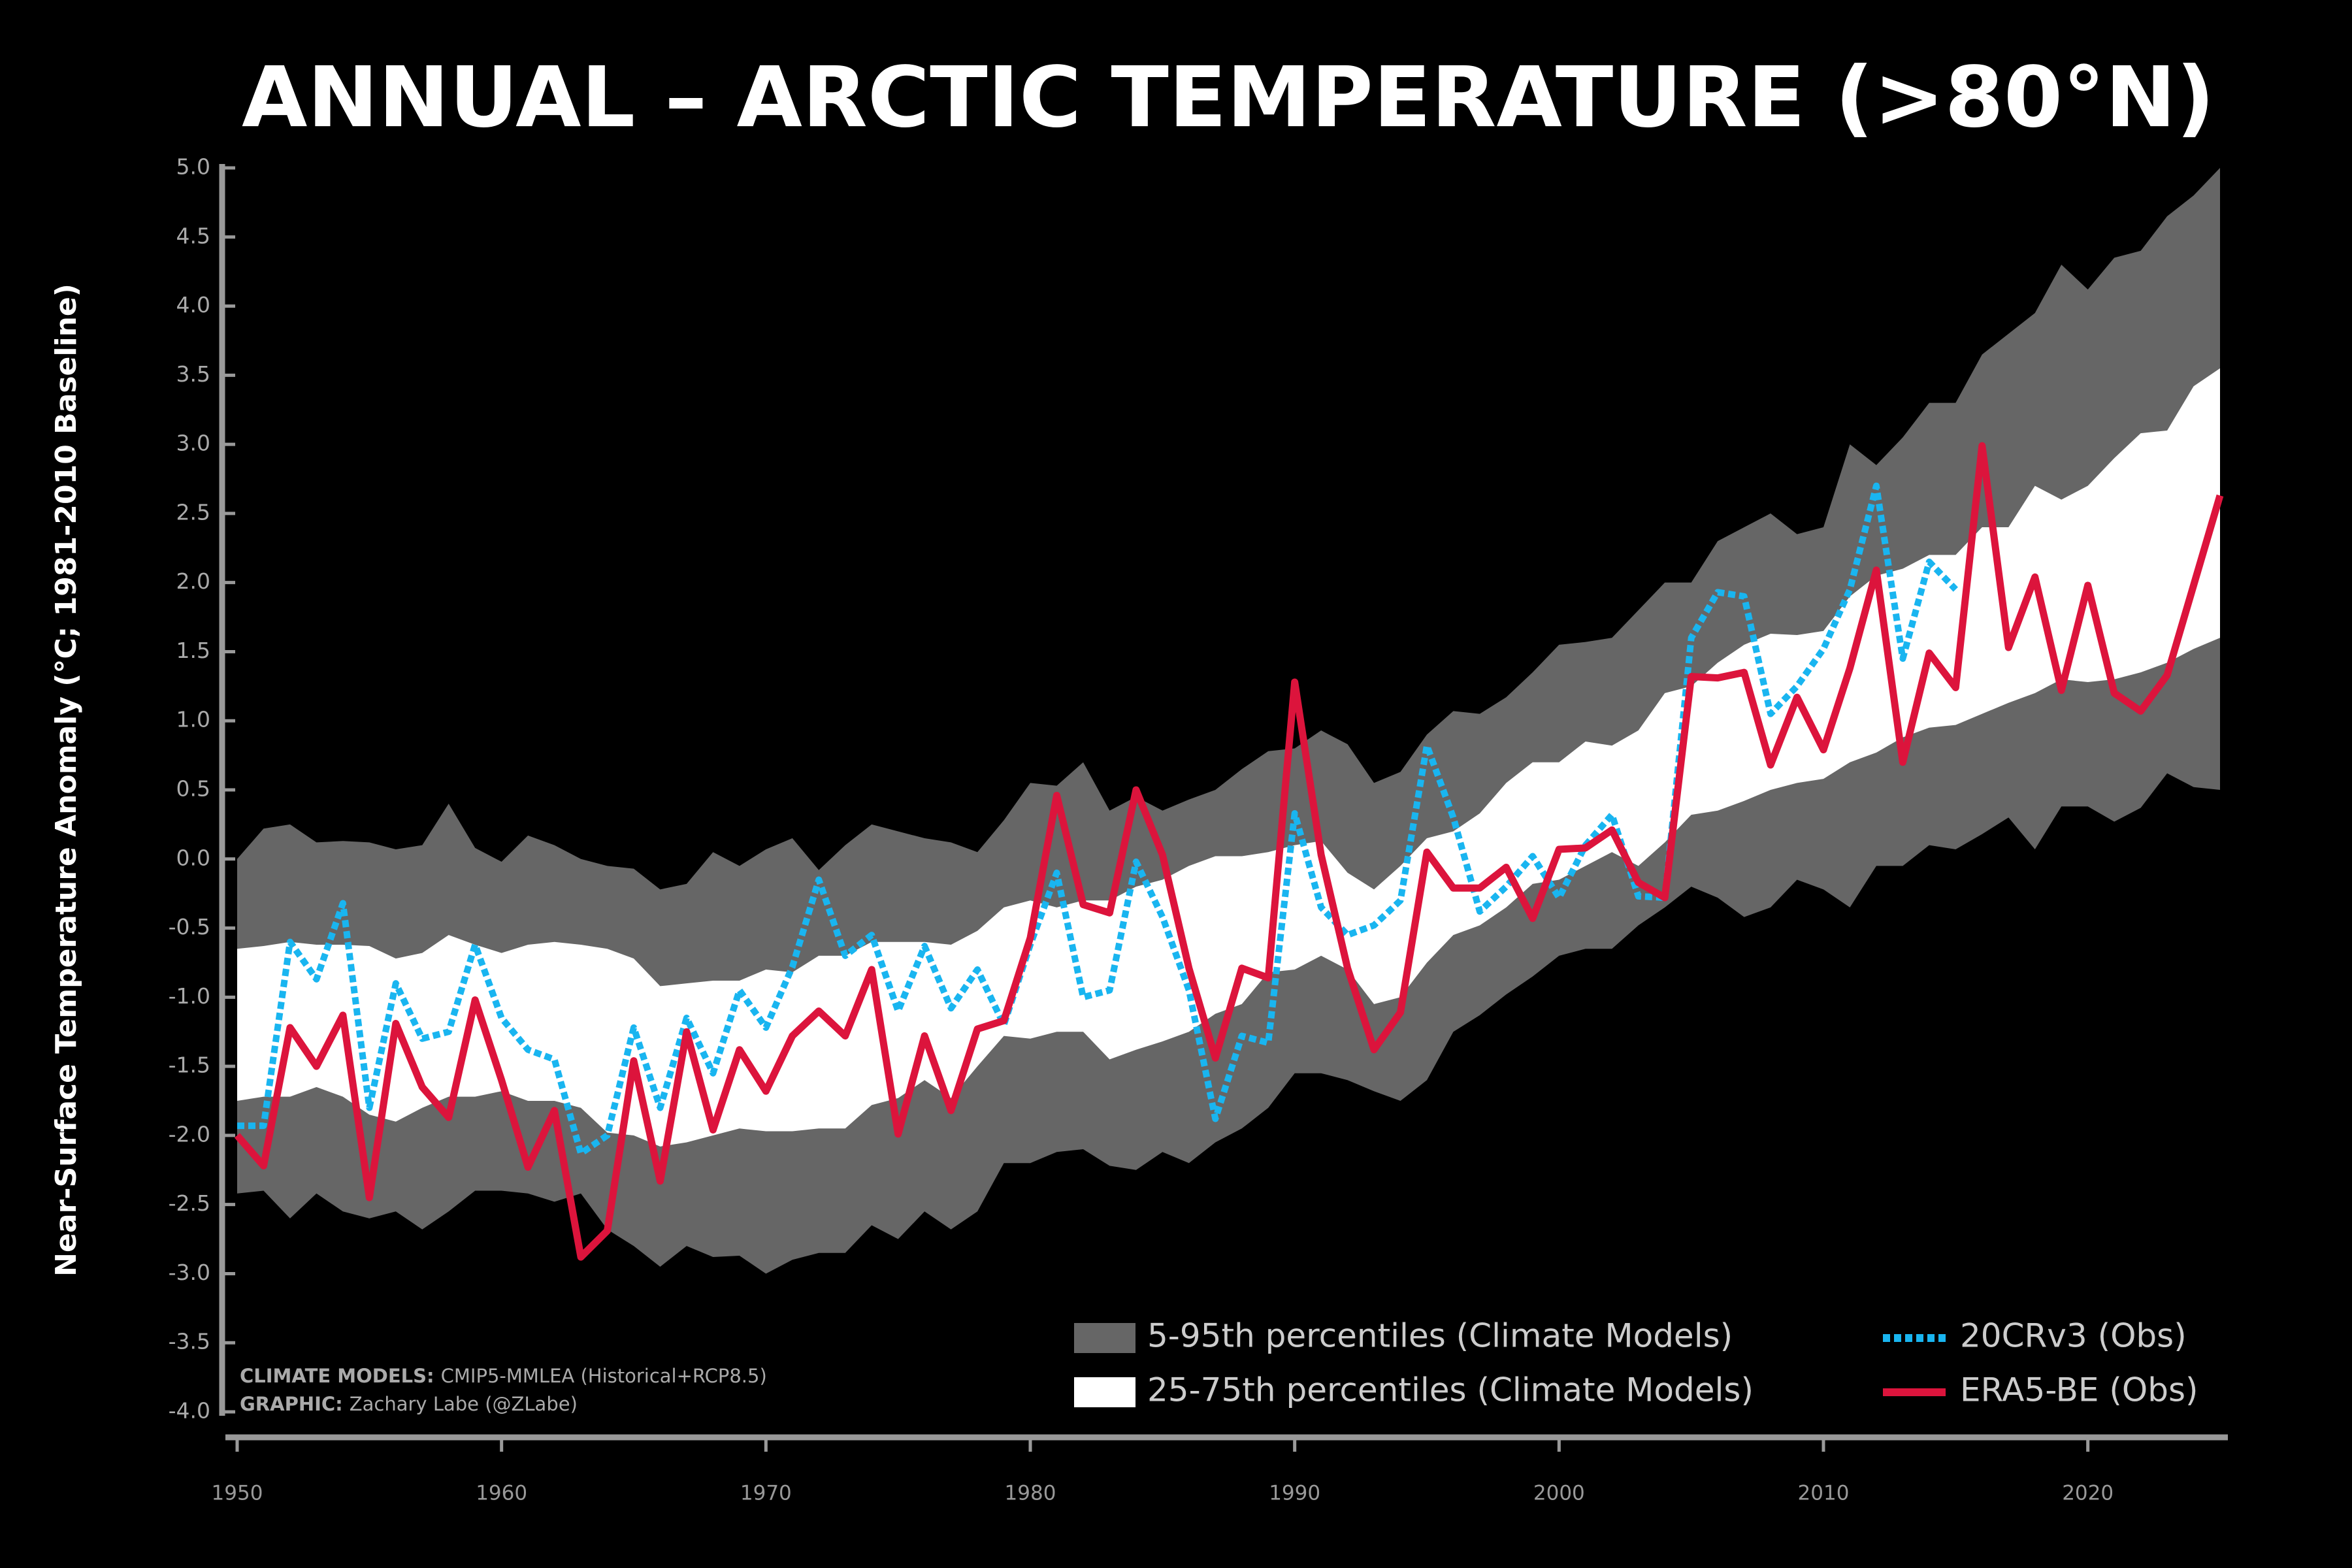 The image size is (2352, 1568). Describe the element at coordinates (189, 1065) in the screenshot. I see `y-tick-label: -1.5` at that location.